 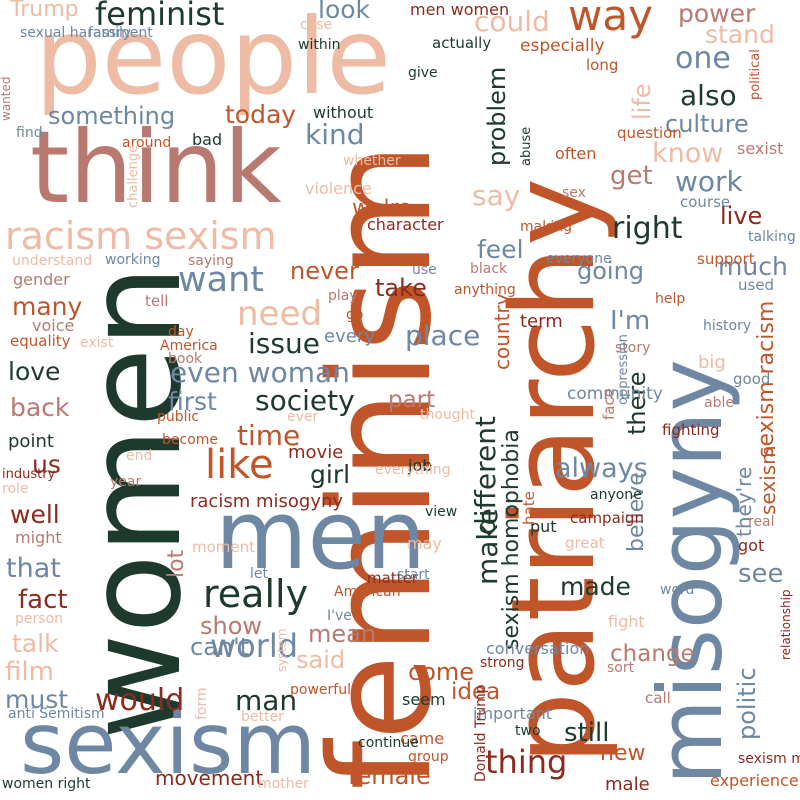 I want to click on word-powerful: powerful, so click(x=320, y=690).